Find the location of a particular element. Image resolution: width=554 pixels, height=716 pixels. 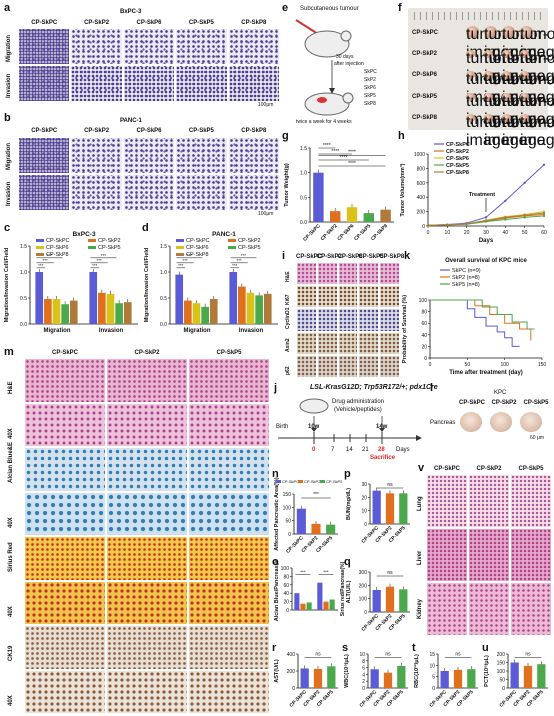

panel-a-group-labels: CP-SkPC CP-SkP2 CP-SkP6 CP-SkP5 CP-SkP8 is located at coordinates (149, 24).